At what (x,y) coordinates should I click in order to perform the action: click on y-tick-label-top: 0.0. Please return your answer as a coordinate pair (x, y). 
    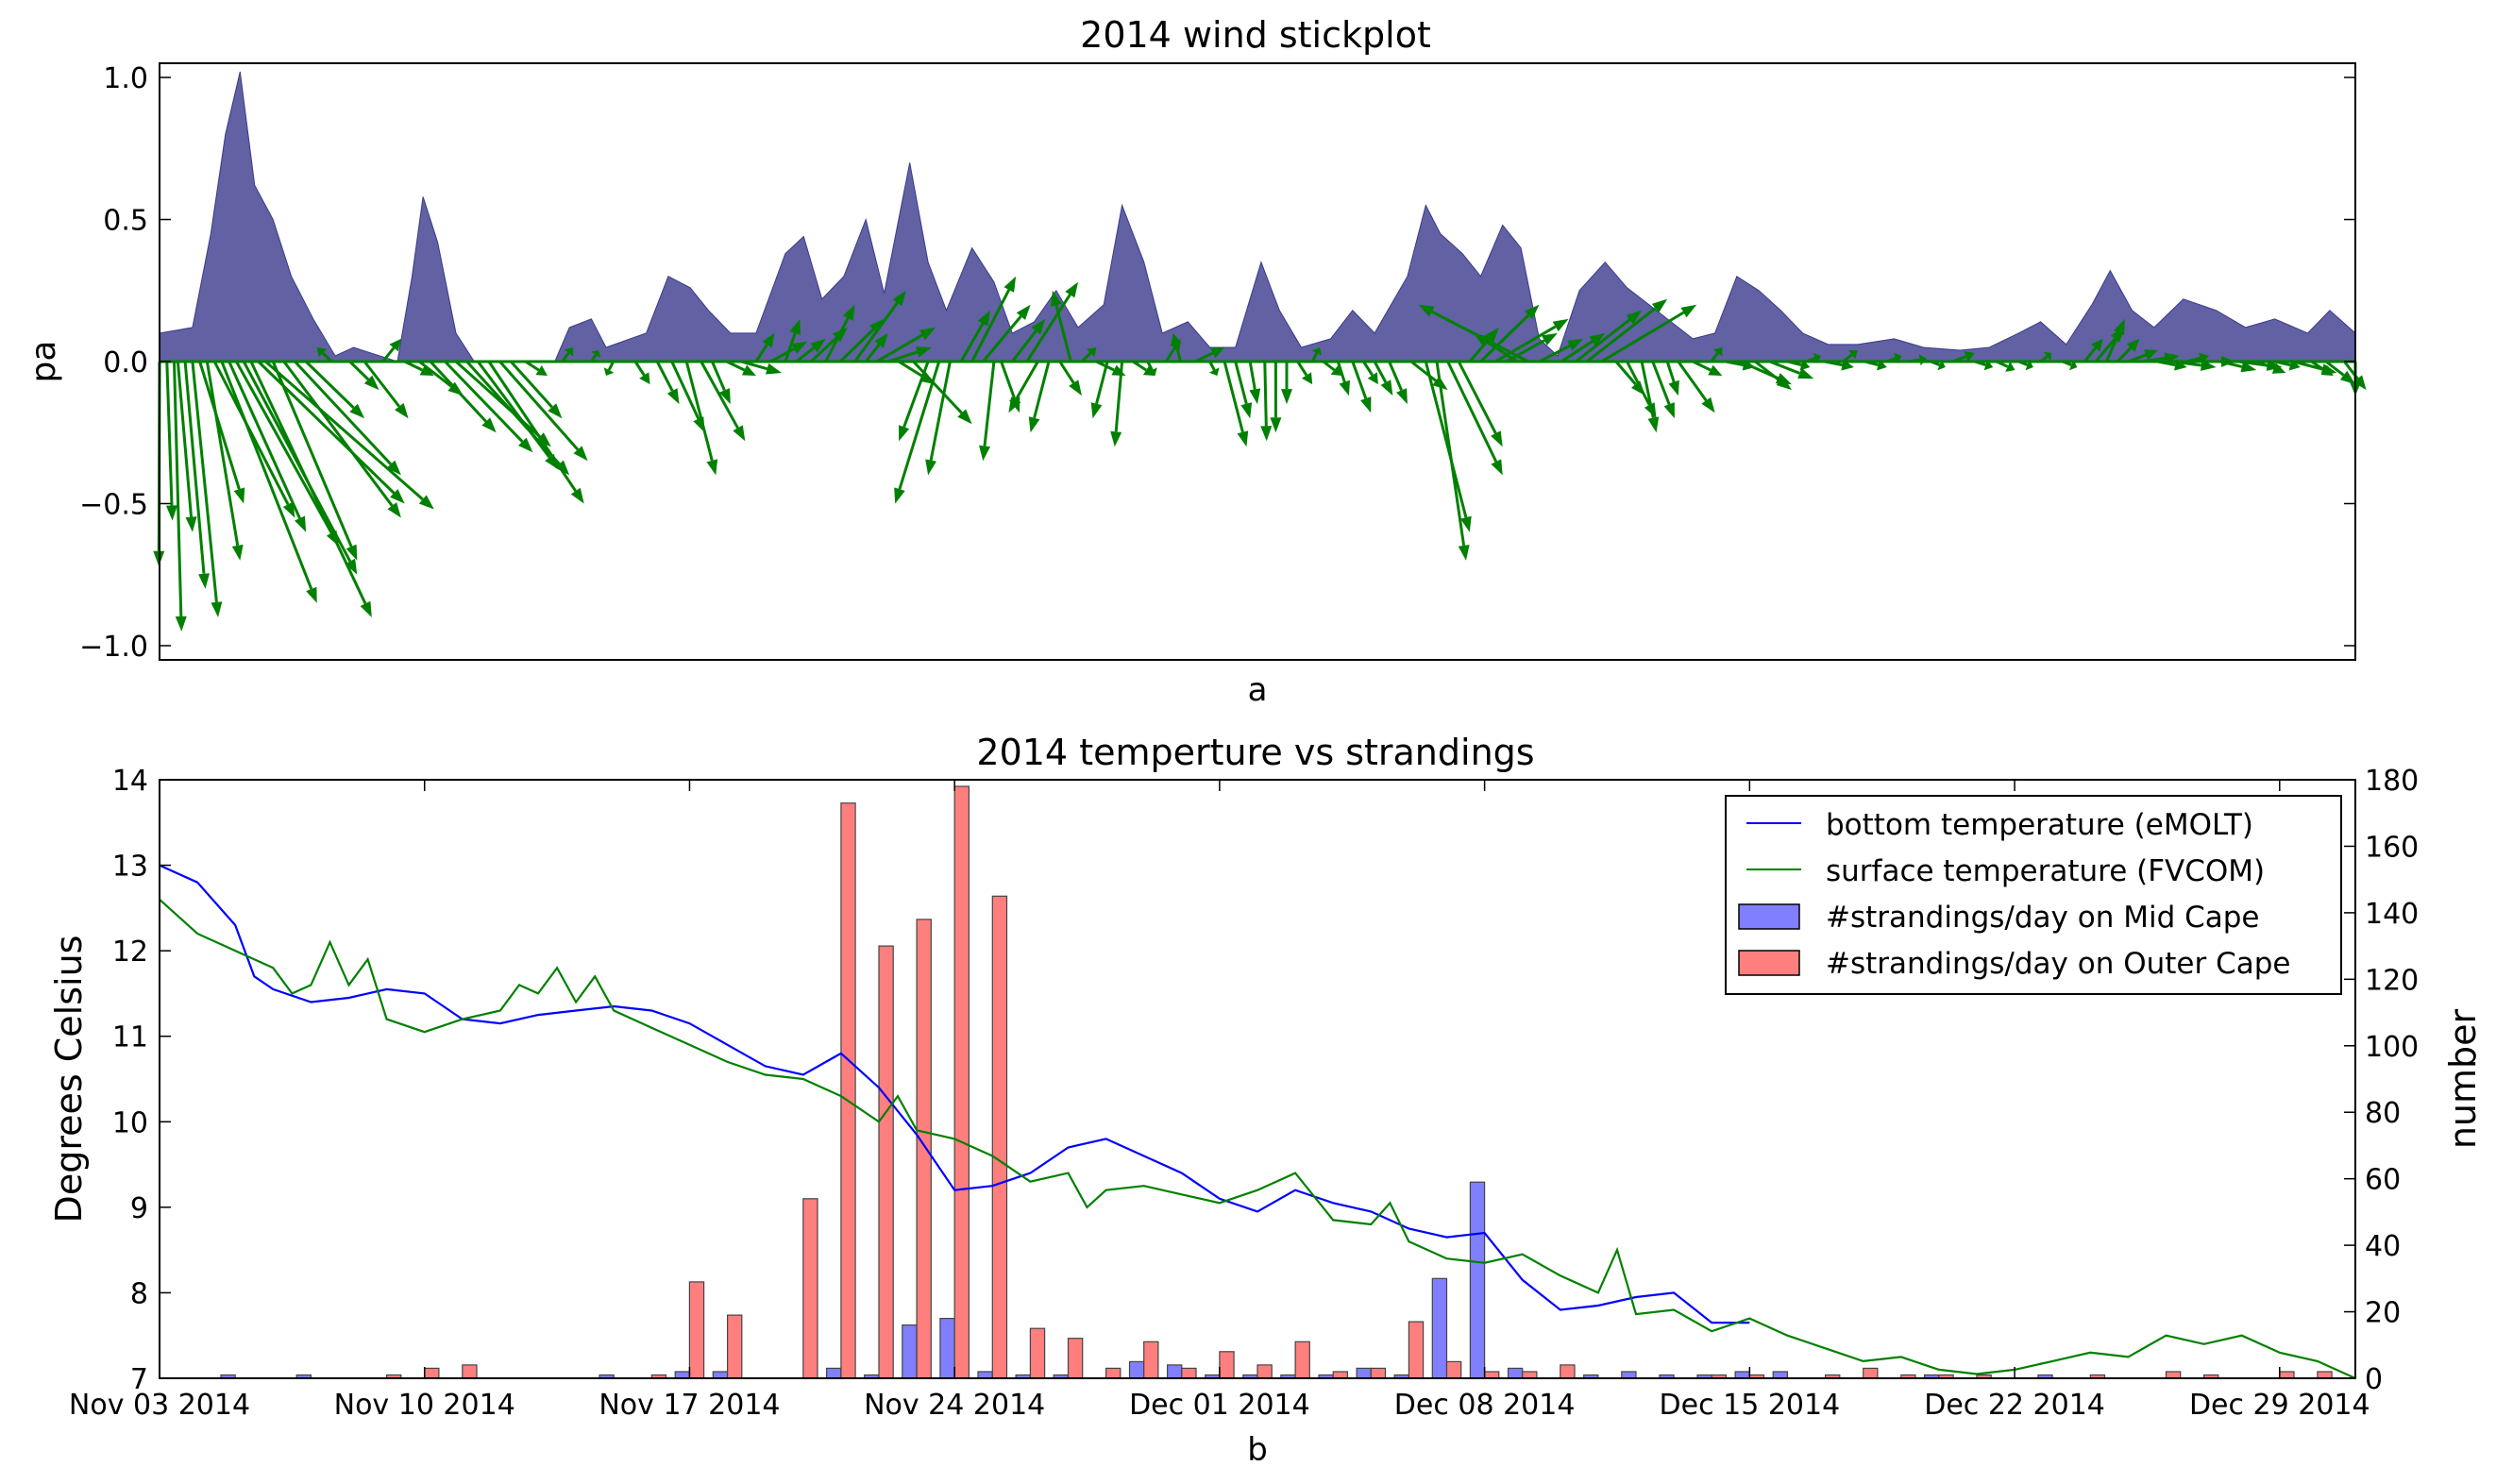
    Looking at the image, I should click on (125, 362).